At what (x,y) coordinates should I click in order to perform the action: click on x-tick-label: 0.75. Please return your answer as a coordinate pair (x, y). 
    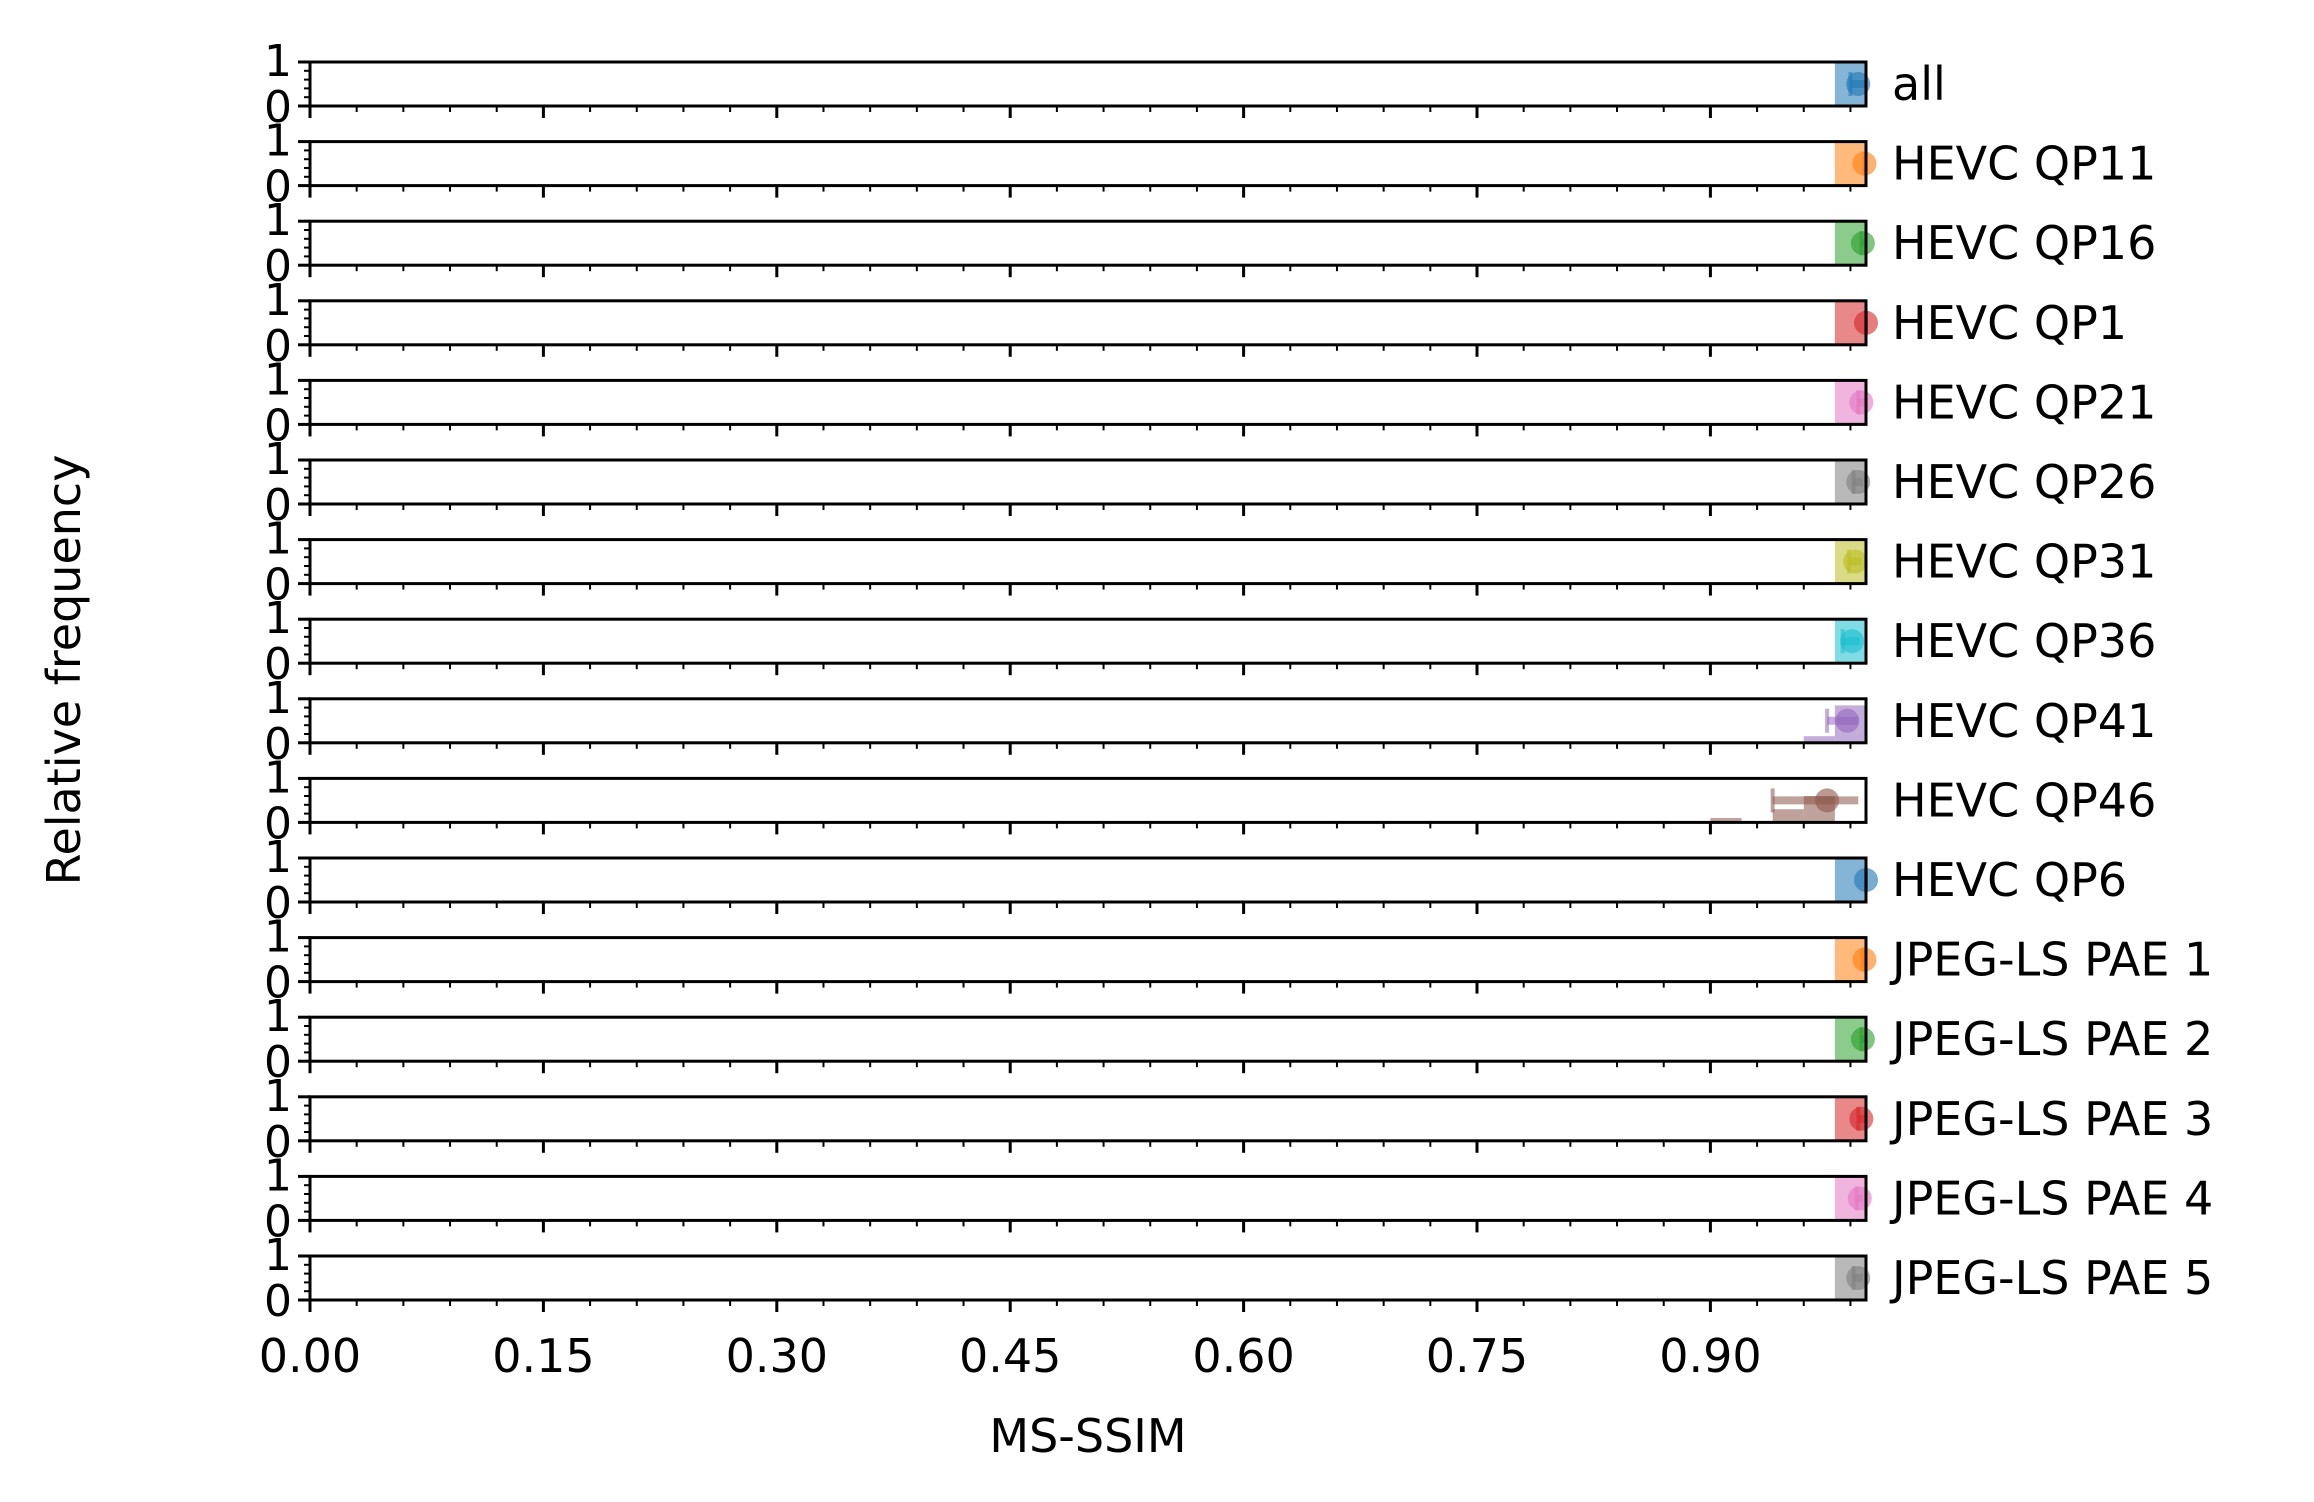
    Looking at the image, I should click on (1477, 1356).